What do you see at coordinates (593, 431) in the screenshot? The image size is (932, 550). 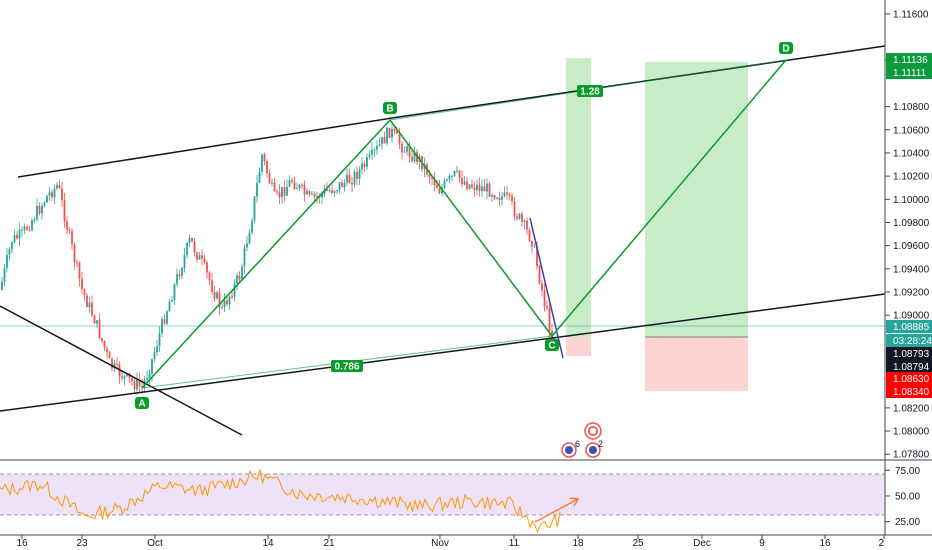 I see `add-event-icon` at bounding box center [593, 431].